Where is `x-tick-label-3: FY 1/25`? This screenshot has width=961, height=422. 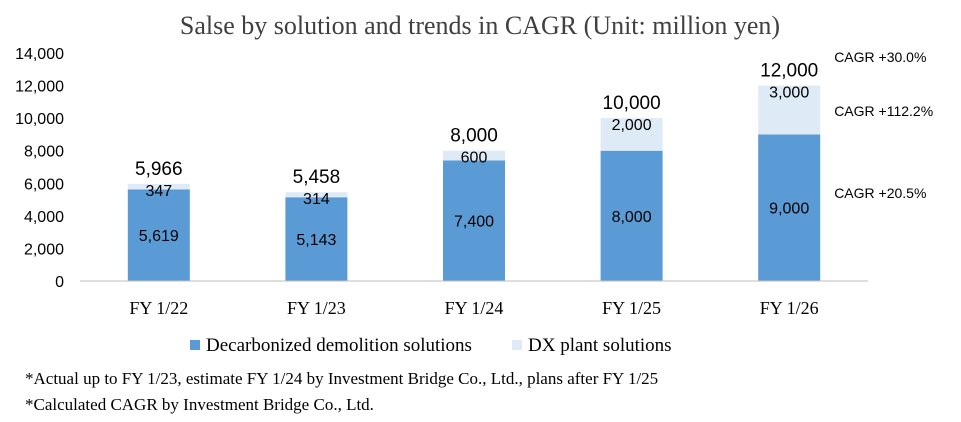 x-tick-label-3: FY 1/25 is located at coordinates (631, 308).